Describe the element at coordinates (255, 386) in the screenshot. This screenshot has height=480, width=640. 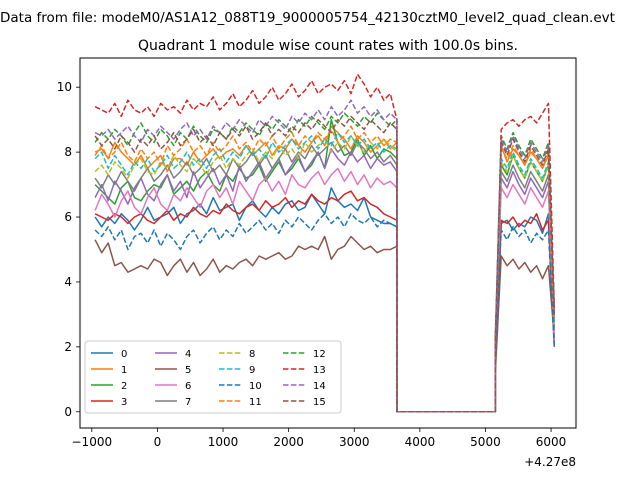
I see `legend-label-10: 10` at that location.